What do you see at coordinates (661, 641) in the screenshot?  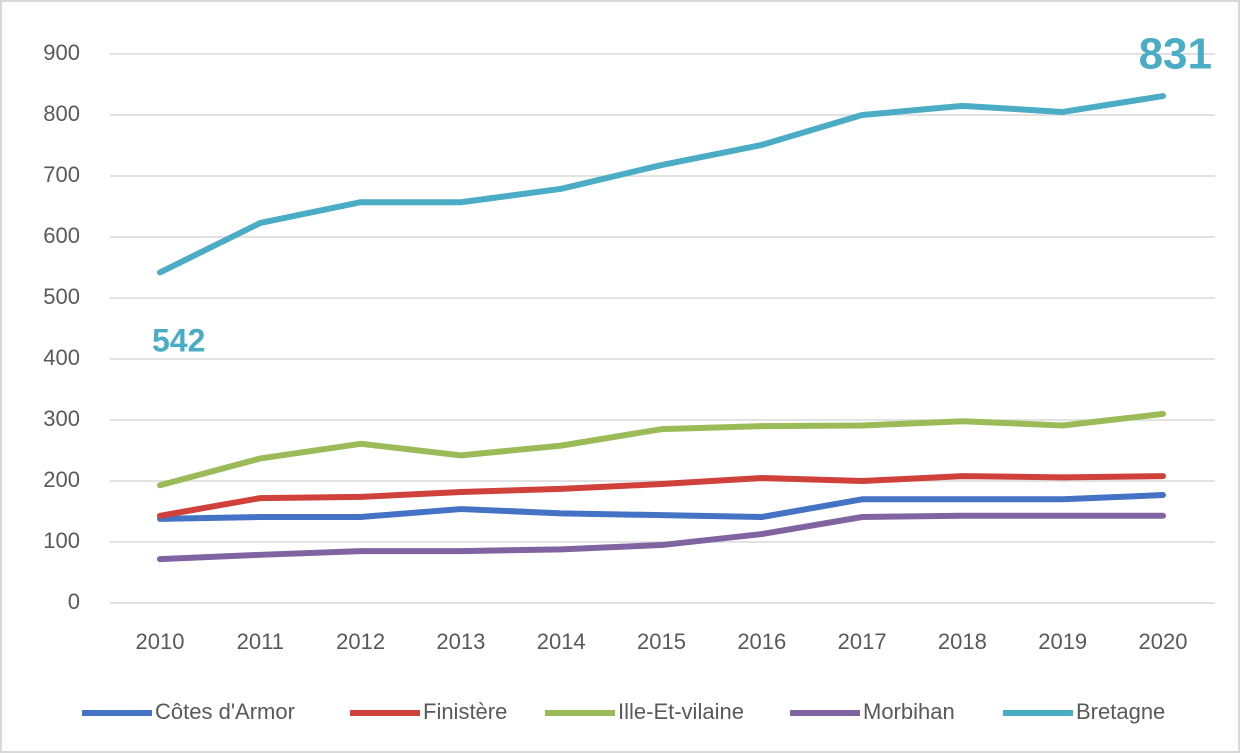 I see `x-tick-label: 2015` at bounding box center [661, 641].